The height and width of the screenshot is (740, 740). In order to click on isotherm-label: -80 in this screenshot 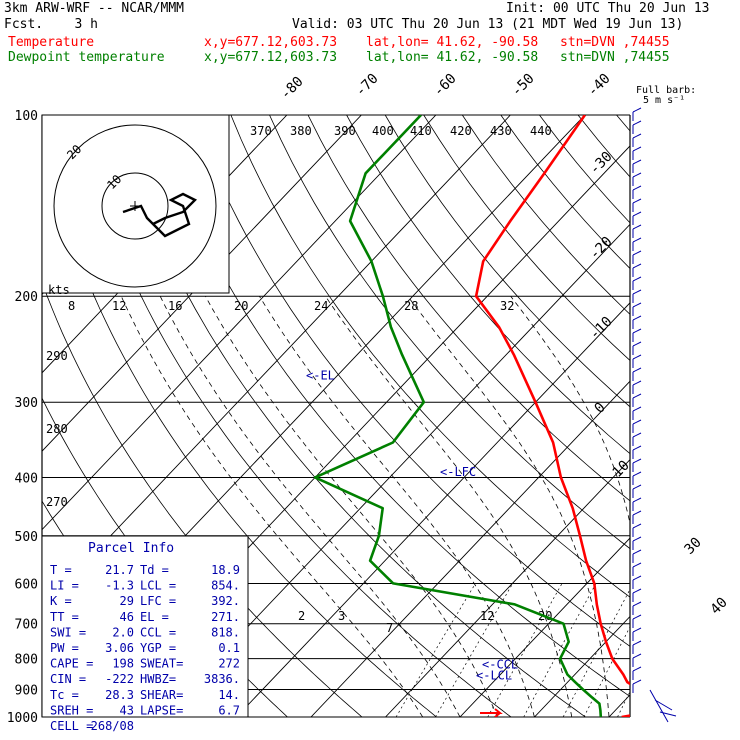, I will do `click(292, 88)`.